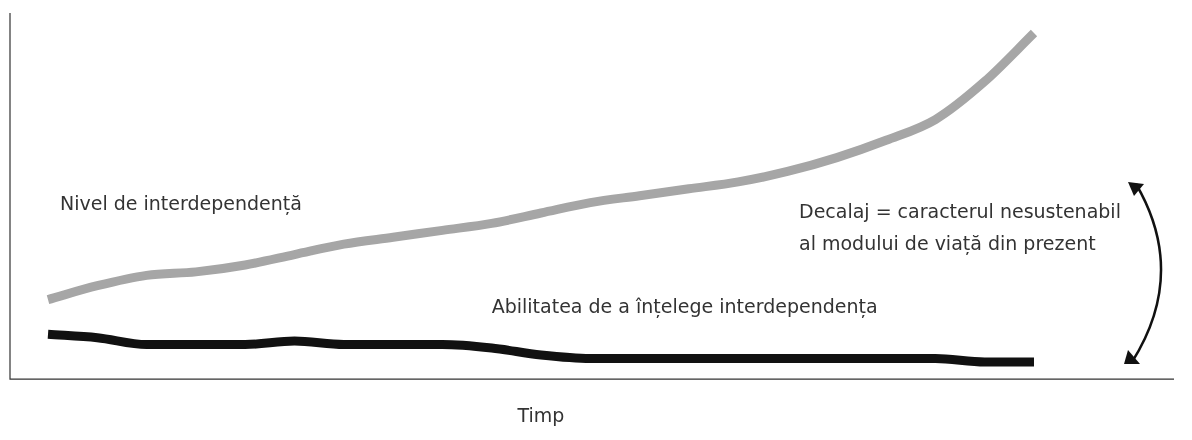  What do you see at coordinates (540, 414) in the screenshot?
I see `x-axis-title: Timp` at bounding box center [540, 414].